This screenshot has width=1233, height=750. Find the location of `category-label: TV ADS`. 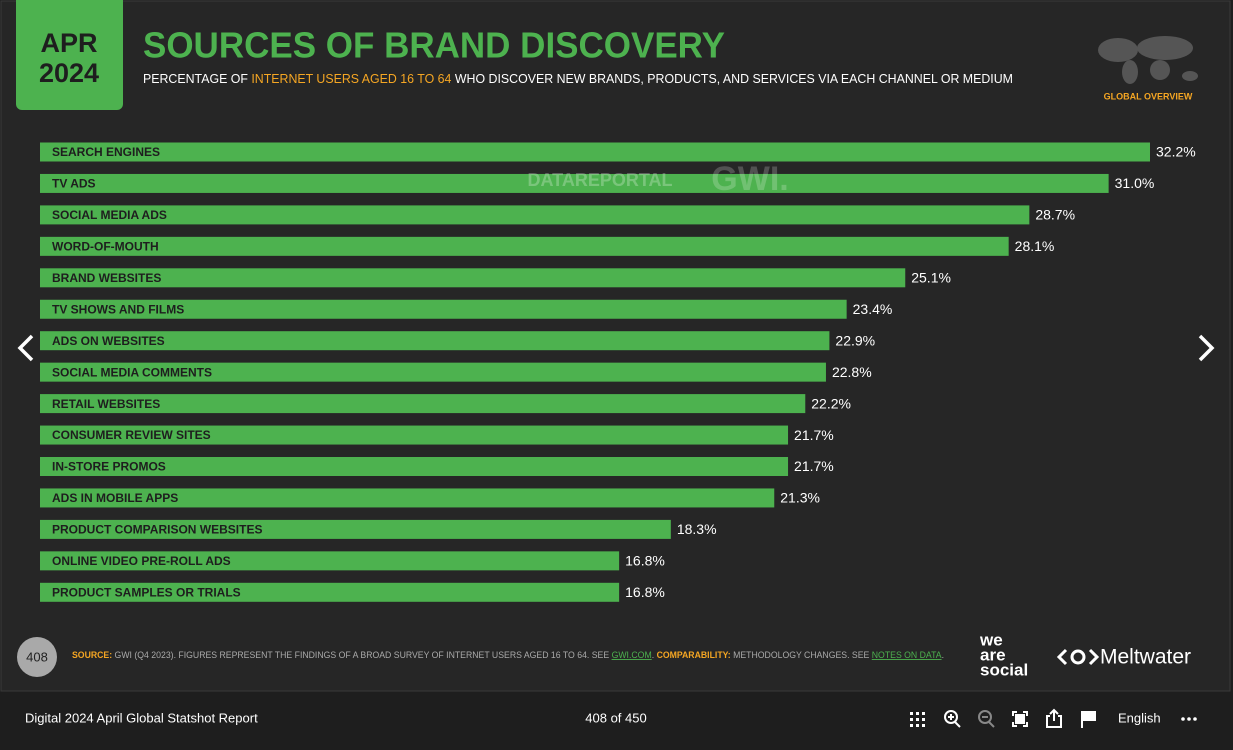

category-label: TV ADS is located at coordinates (74, 184).